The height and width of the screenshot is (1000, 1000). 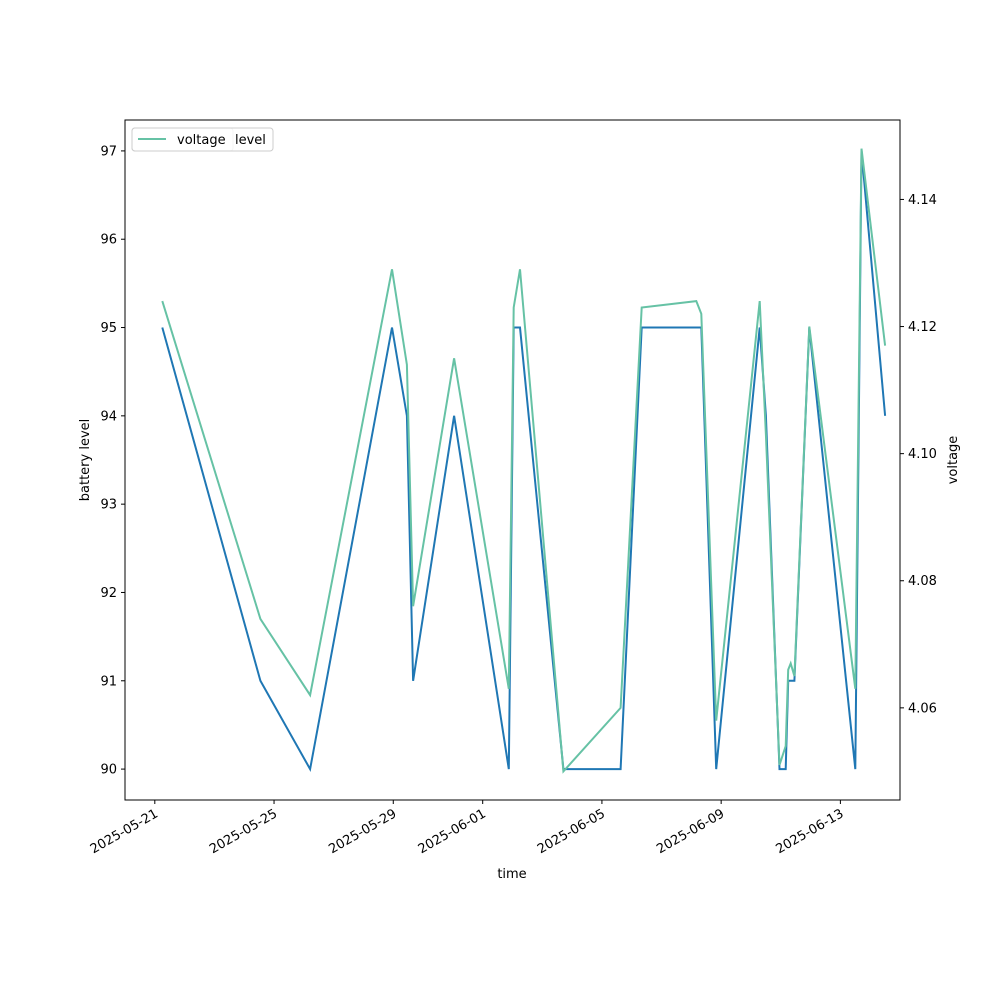 What do you see at coordinates (922, 454) in the screenshot?
I see `y2-tick-label: 4.10` at bounding box center [922, 454].